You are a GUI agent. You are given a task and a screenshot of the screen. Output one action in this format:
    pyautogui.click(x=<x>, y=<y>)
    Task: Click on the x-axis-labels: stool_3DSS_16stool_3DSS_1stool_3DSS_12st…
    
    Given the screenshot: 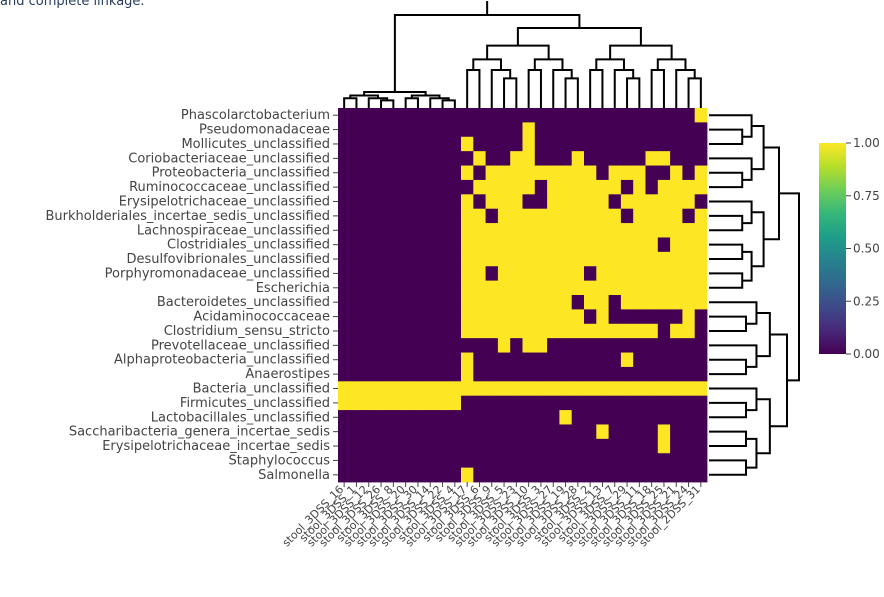 What is the action you would take?
    pyautogui.click(x=491, y=515)
    